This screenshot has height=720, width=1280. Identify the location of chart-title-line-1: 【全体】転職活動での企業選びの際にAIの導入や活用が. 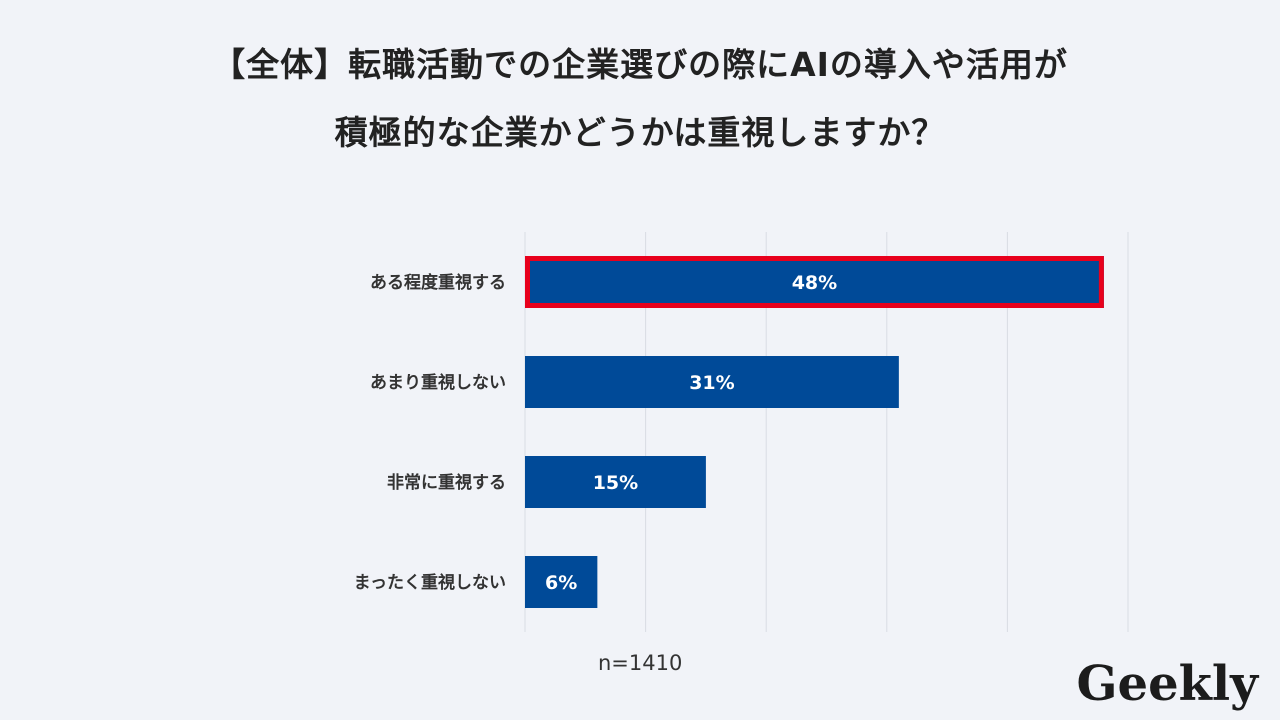
(640, 64).